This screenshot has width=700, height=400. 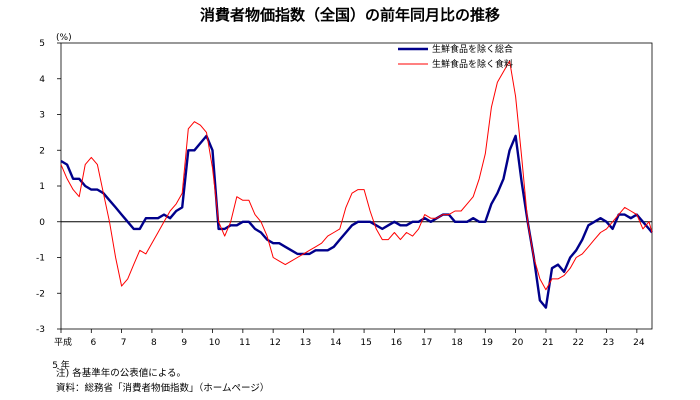 I want to click on legend-label-core-cpi: 生鮮食品を除く総合, so click(x=472, y=49).